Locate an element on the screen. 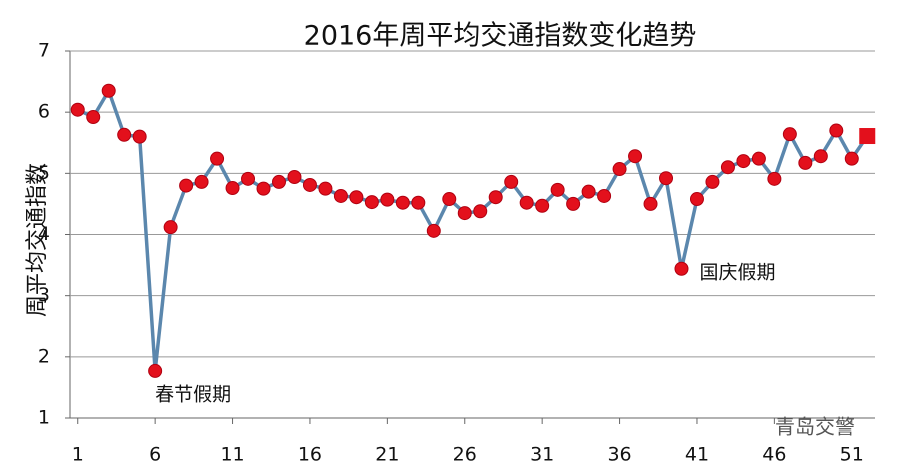 This screenshot has width=903, height=466. x-tick-label: 36 is located at coordinates (619, 455).